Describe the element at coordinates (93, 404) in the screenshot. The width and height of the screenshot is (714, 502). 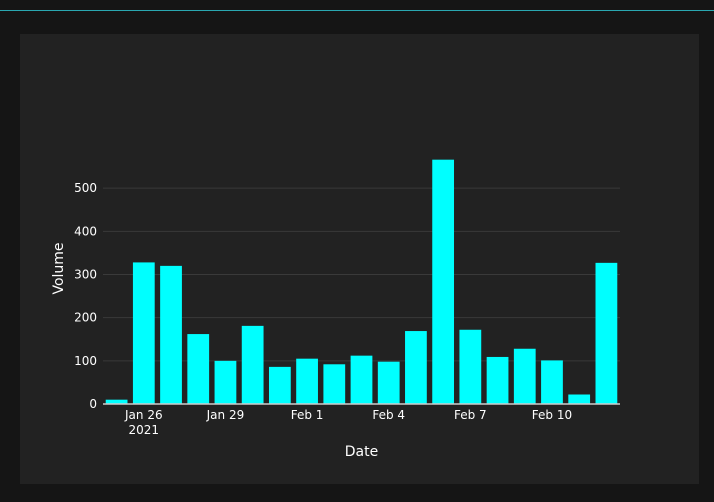
I see `y-tick-label: 0` at that location.